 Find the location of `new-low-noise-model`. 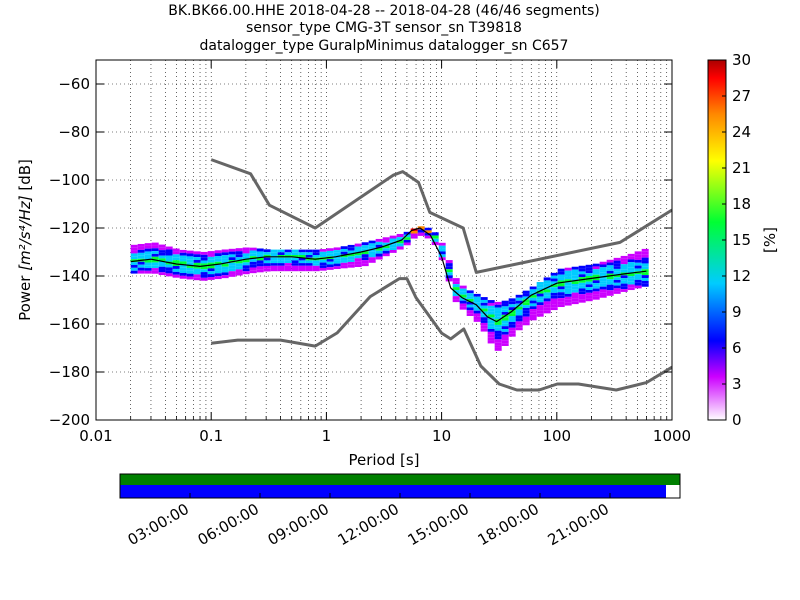

new-low-noise-model is located at coordinates (441, 334).